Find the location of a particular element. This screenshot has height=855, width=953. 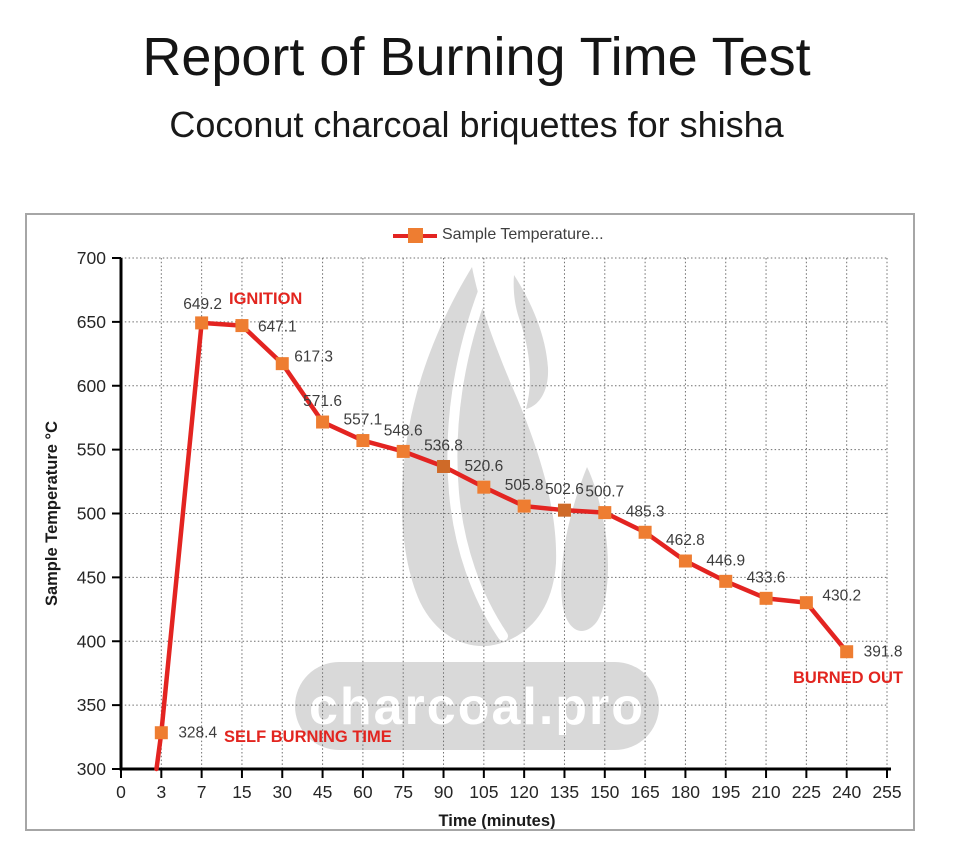

x-tick-label: 120 is located at coordinates (524, 792).